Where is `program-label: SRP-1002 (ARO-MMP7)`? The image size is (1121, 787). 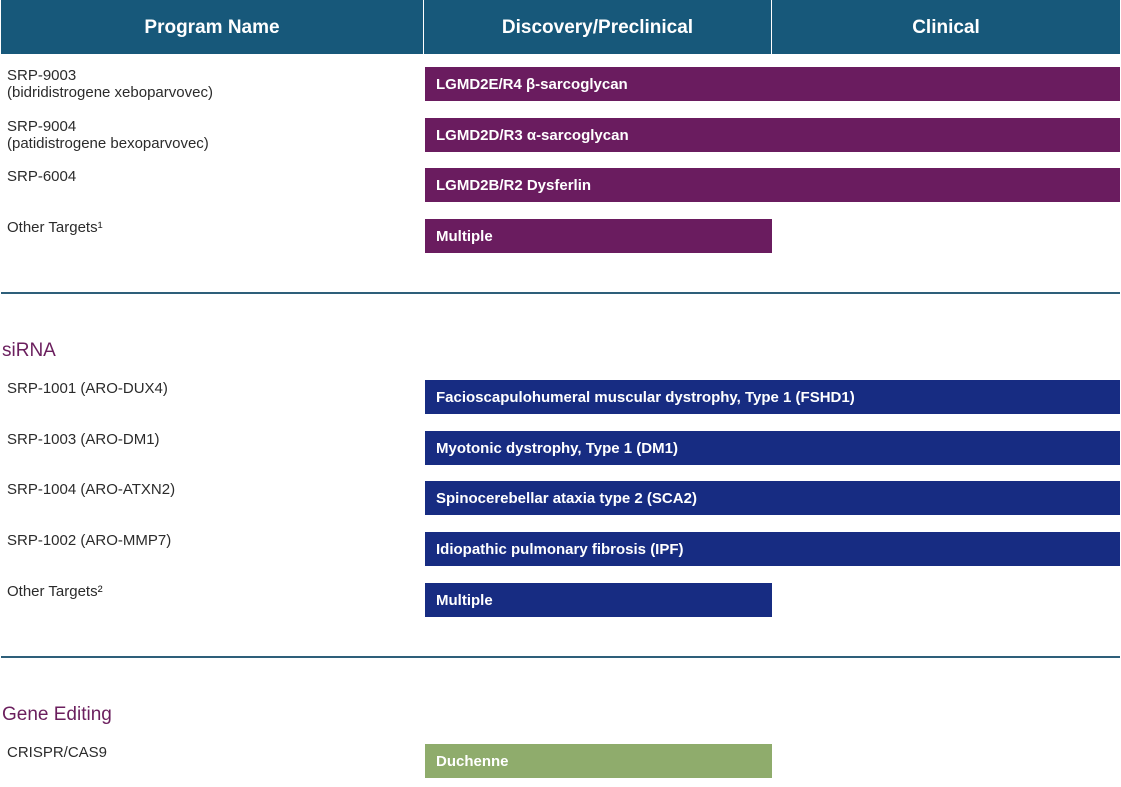 program-label: SRP-1002 (ARO-MMP7) is located at coordinates (89, 540).